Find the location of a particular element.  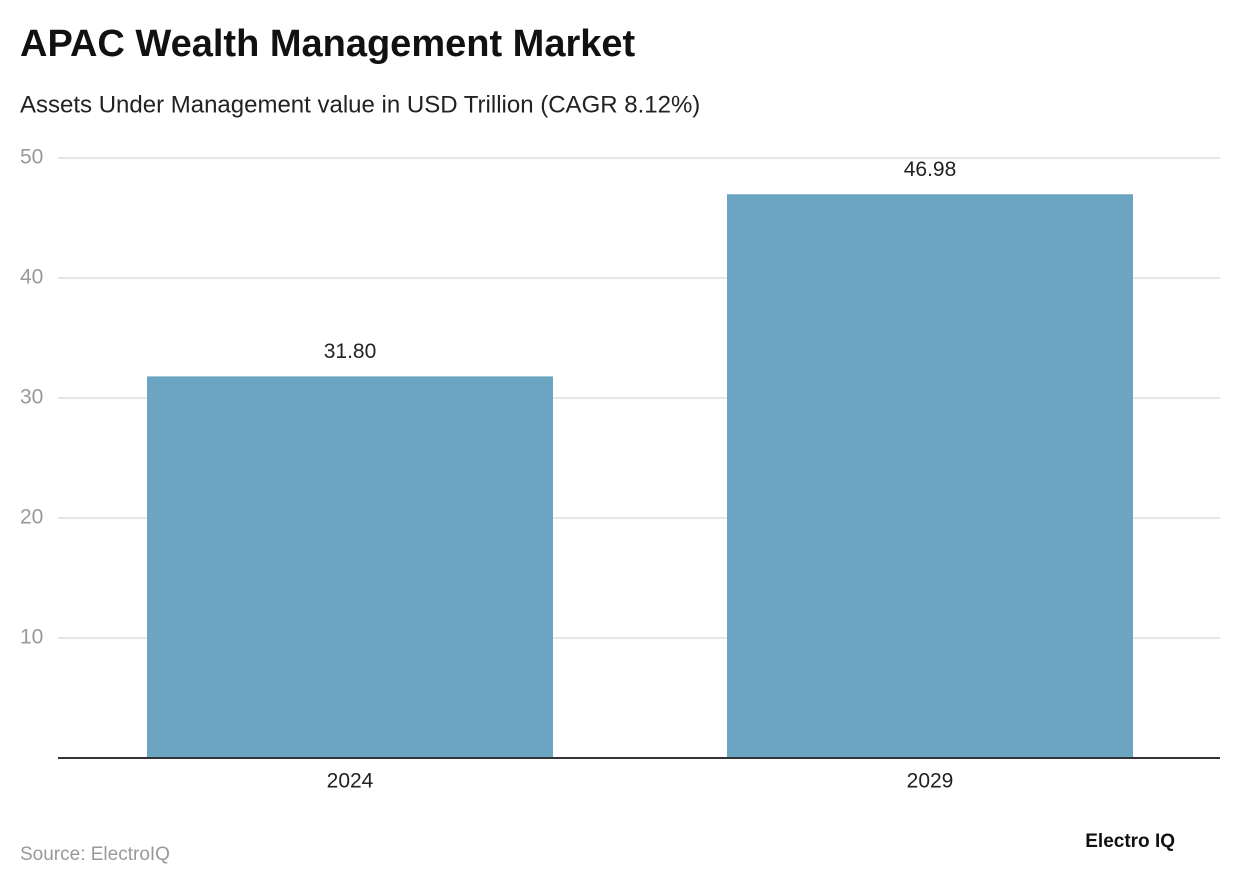

y-tick-label: 10 is located at coordinates (31, 637).